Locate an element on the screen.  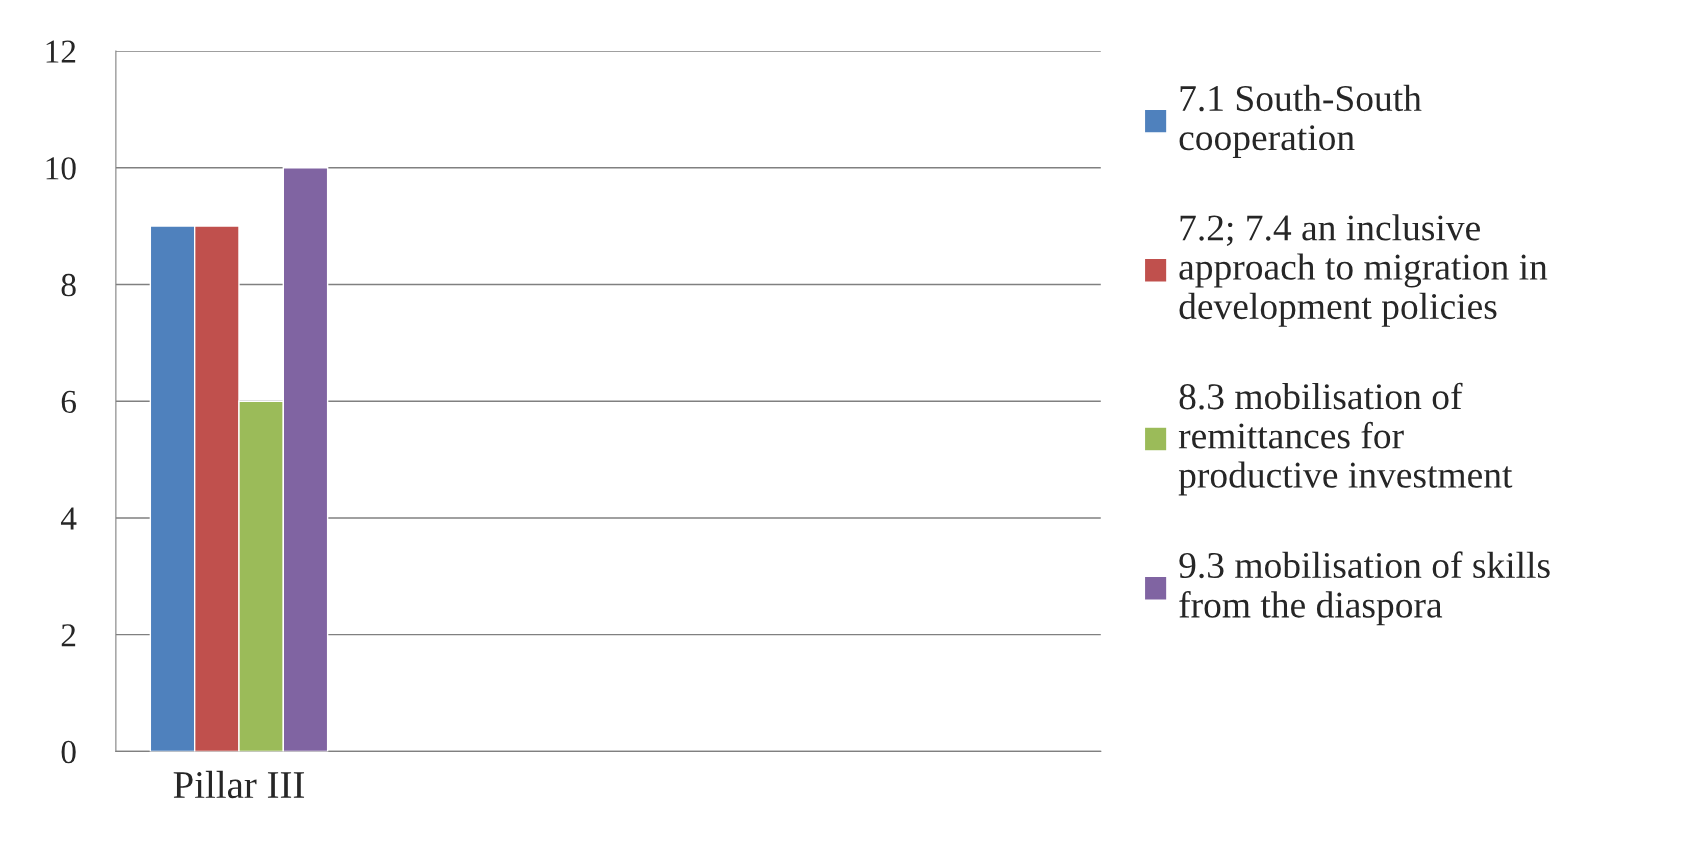
y-tick-label: 2 is located at coordinates (68, 635).